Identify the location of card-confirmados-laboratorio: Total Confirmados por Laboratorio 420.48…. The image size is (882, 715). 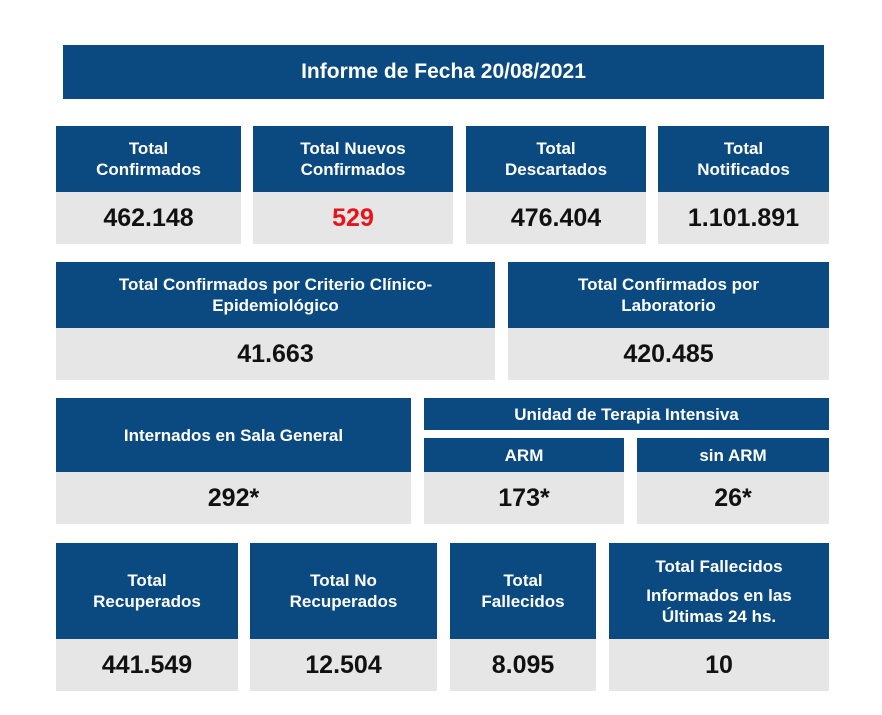
(668, 321).